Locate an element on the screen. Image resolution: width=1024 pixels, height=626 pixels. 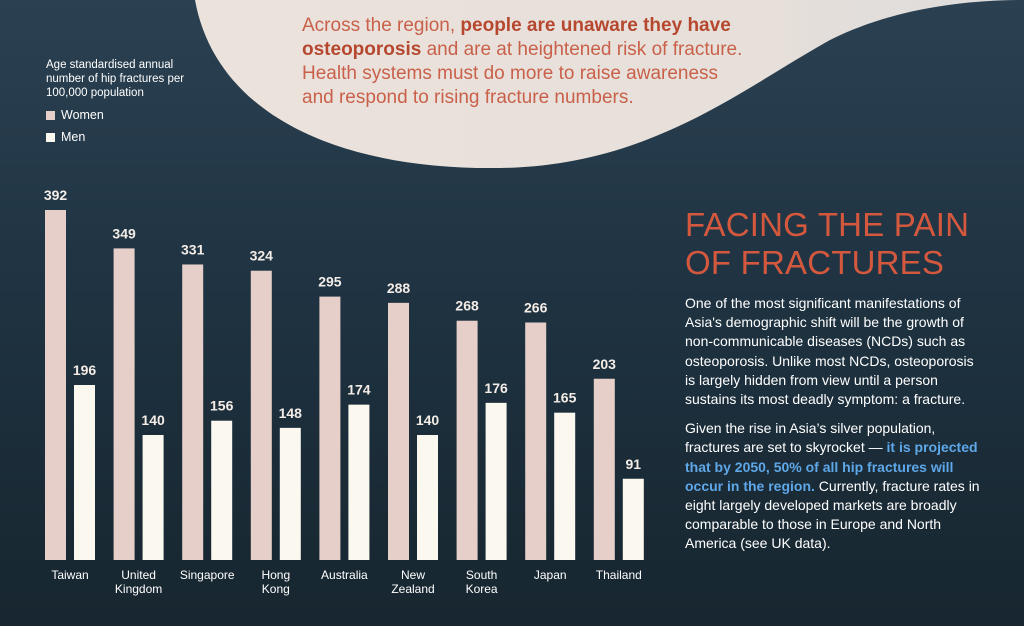
legend-item-women: Women is located at coordinates (121, 115).